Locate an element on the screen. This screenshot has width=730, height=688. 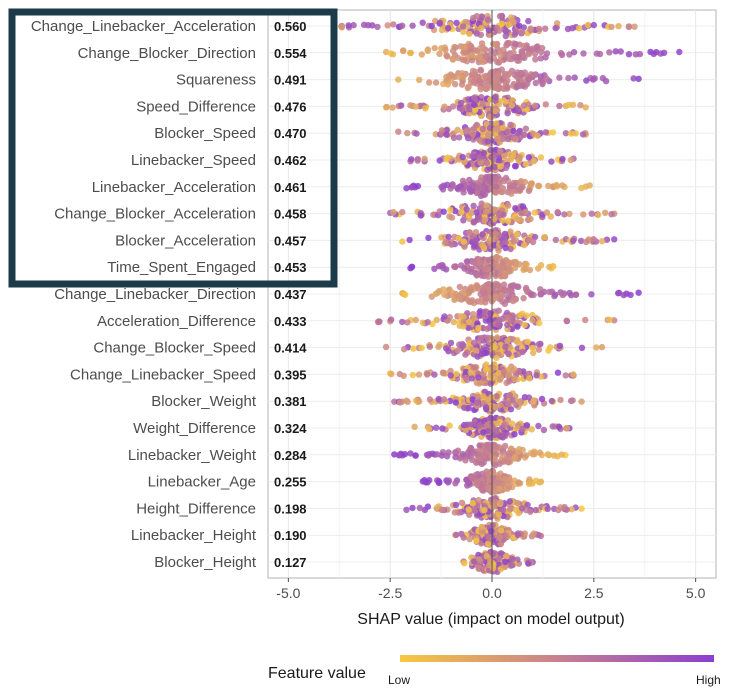
feature-mean-value: 0.462 is located at coordinates (290, 160).